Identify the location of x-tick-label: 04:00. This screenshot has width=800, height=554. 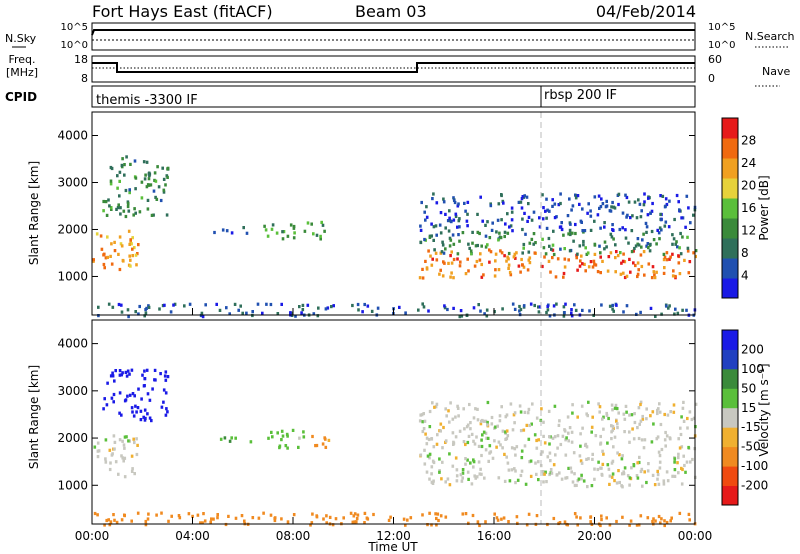
(192, 536).